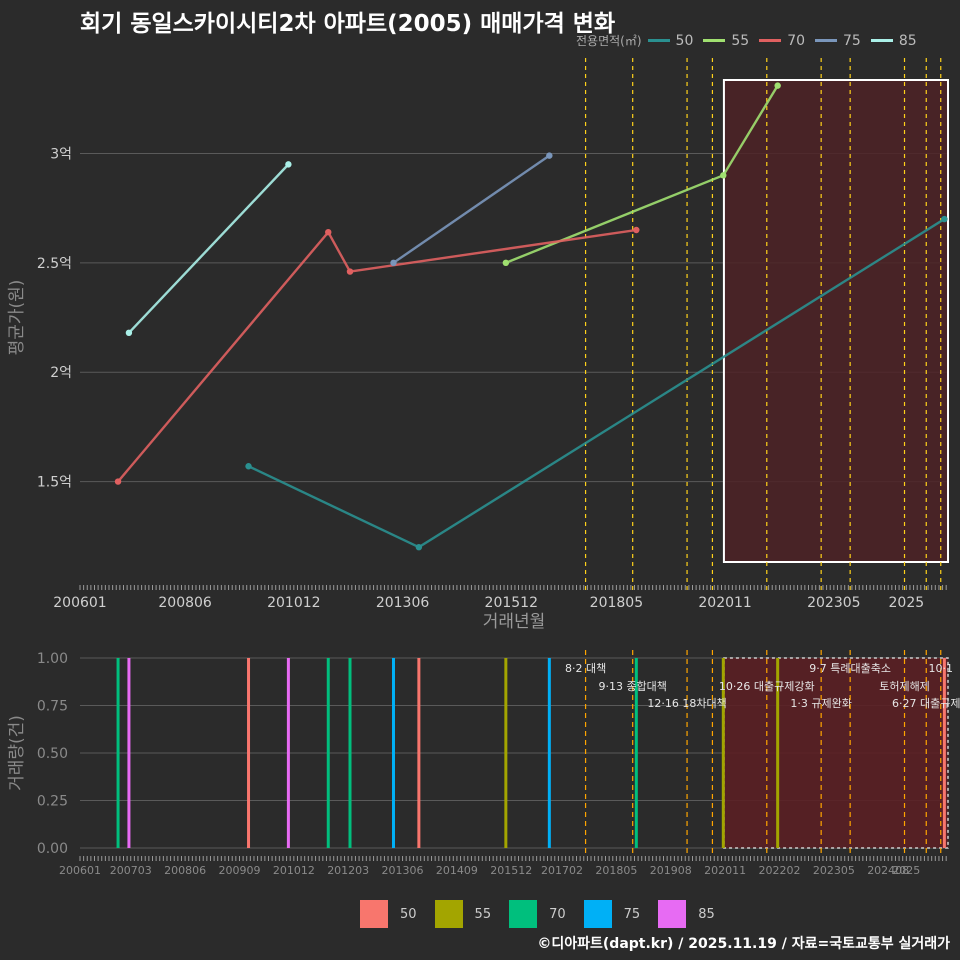 Image resolution: width=960 pixels, height=960 pixels. Describe the element at coordinates (52, 849) in the screenshot. I see `volume-y-tick-label: 0.00` at that location.